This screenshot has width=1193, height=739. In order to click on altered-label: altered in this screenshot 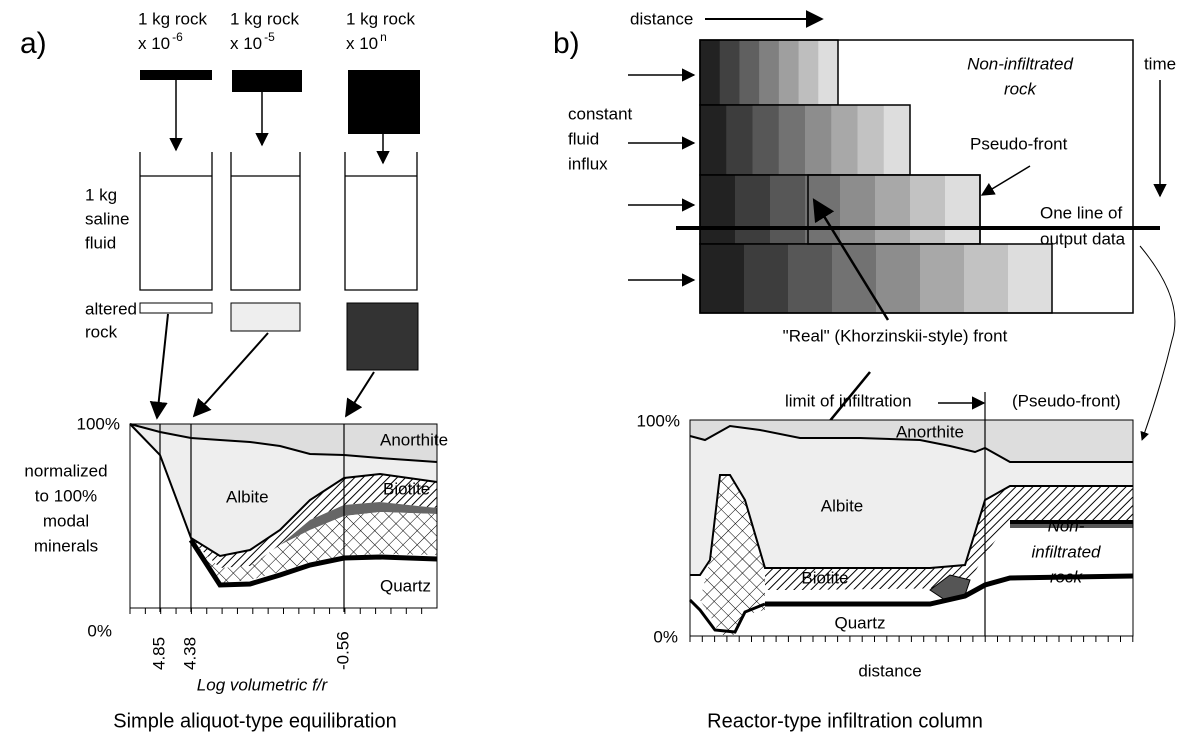, I will do `click(111, 308)`.